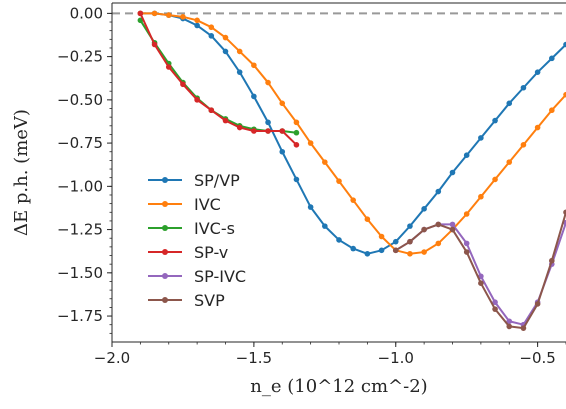  I want to click on legend-marker-sp-vp, so click(165, 180).